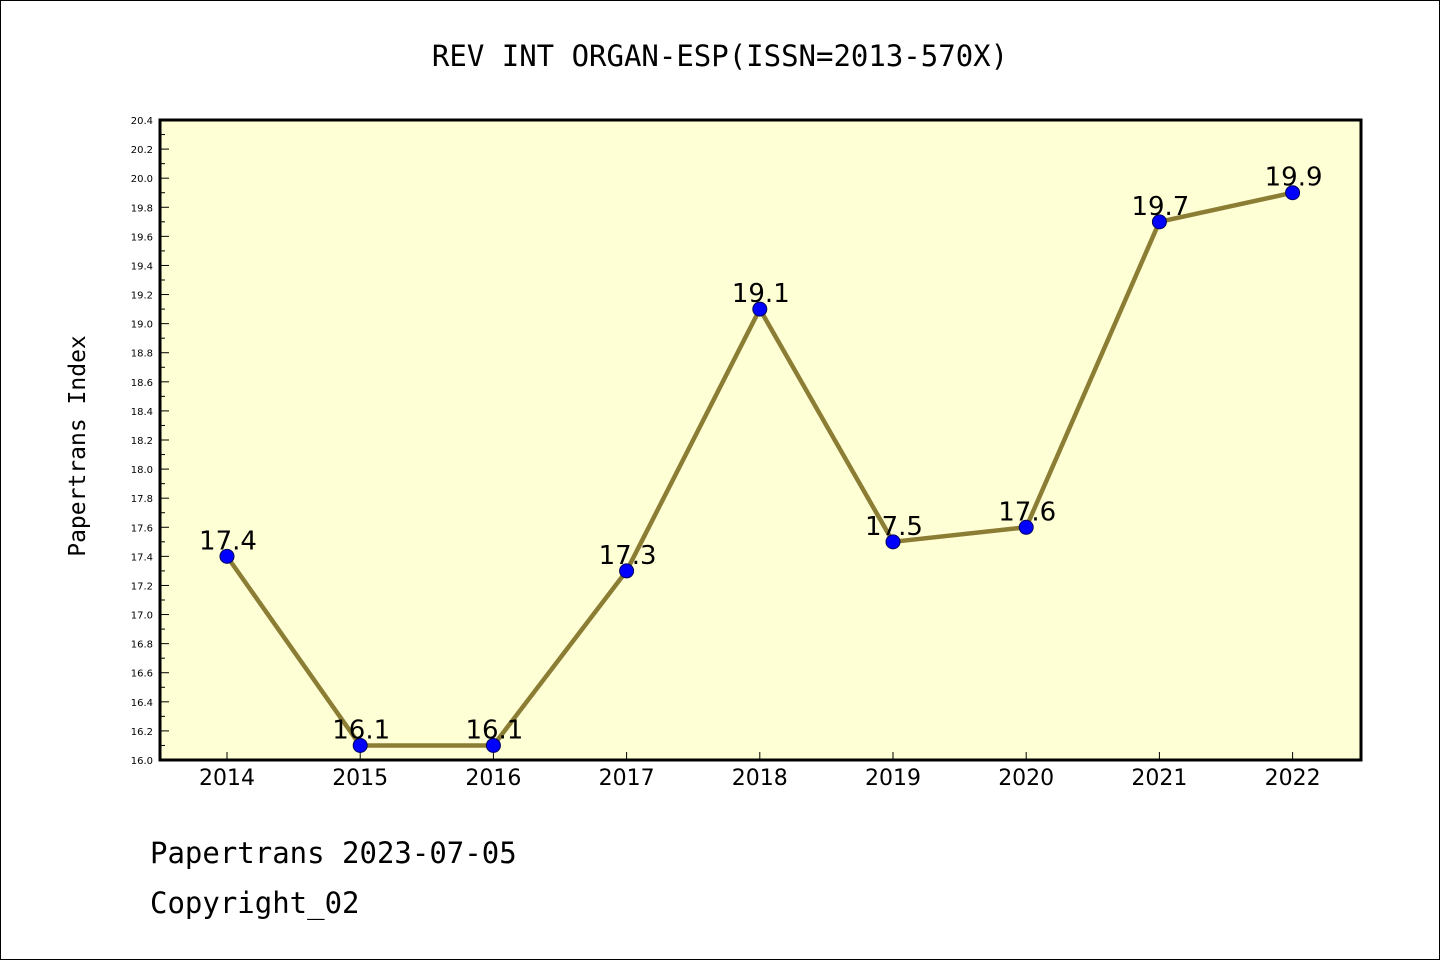  What do you see at coordinates (142, 325) in the screenshot?
I see `y-tick-label: 19.0` at bounding box center [142, 325].